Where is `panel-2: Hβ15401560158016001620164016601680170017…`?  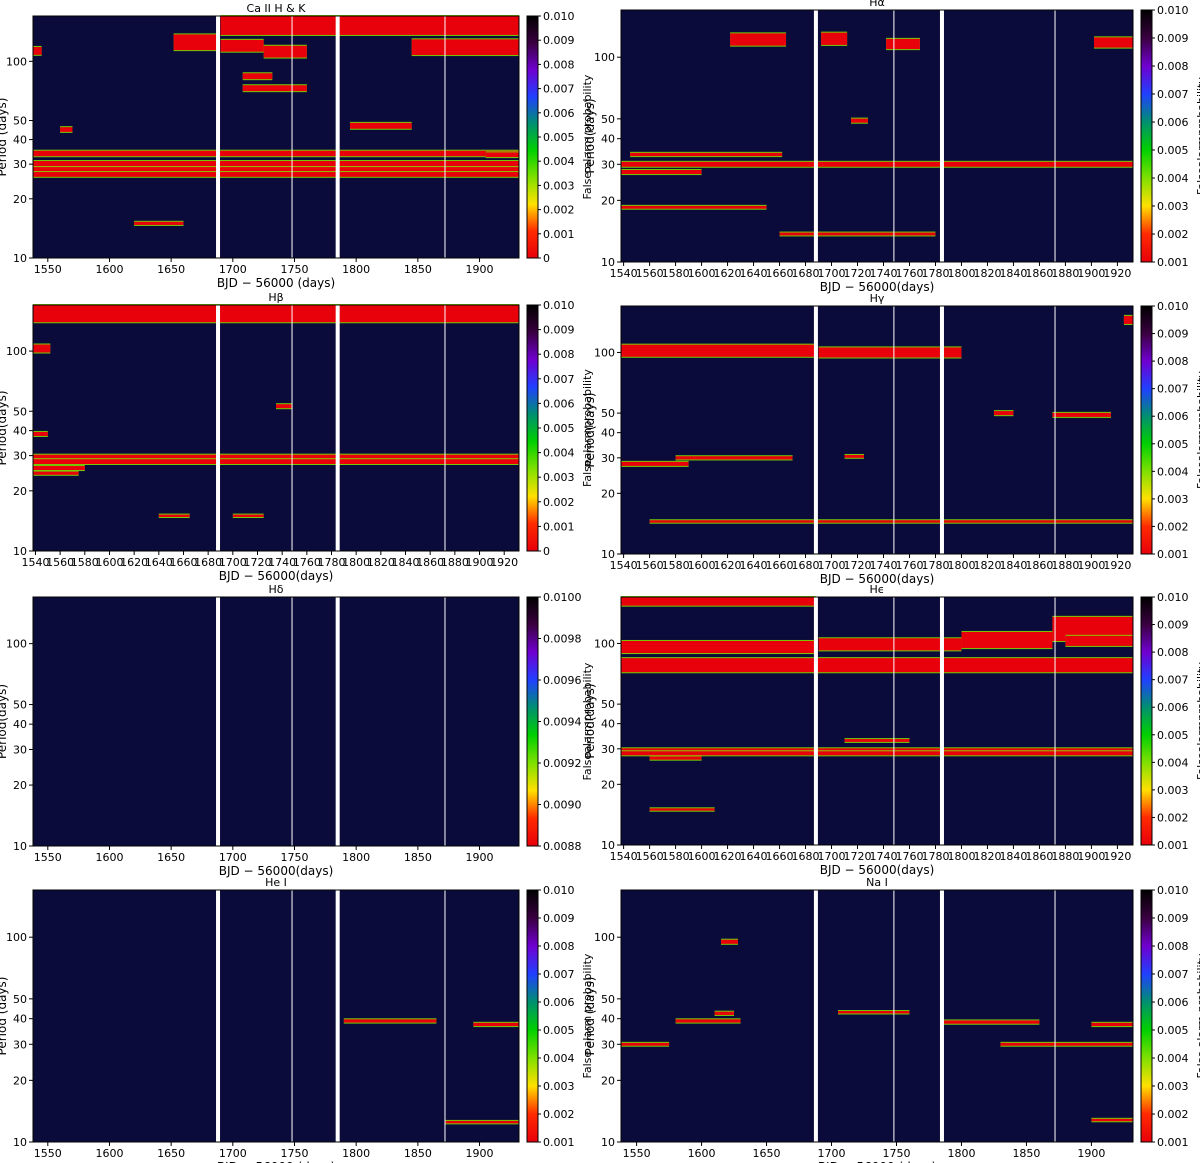 panel-2: Hβ15401560158016001620164016601680170017… is located at coordinates (297, 437).